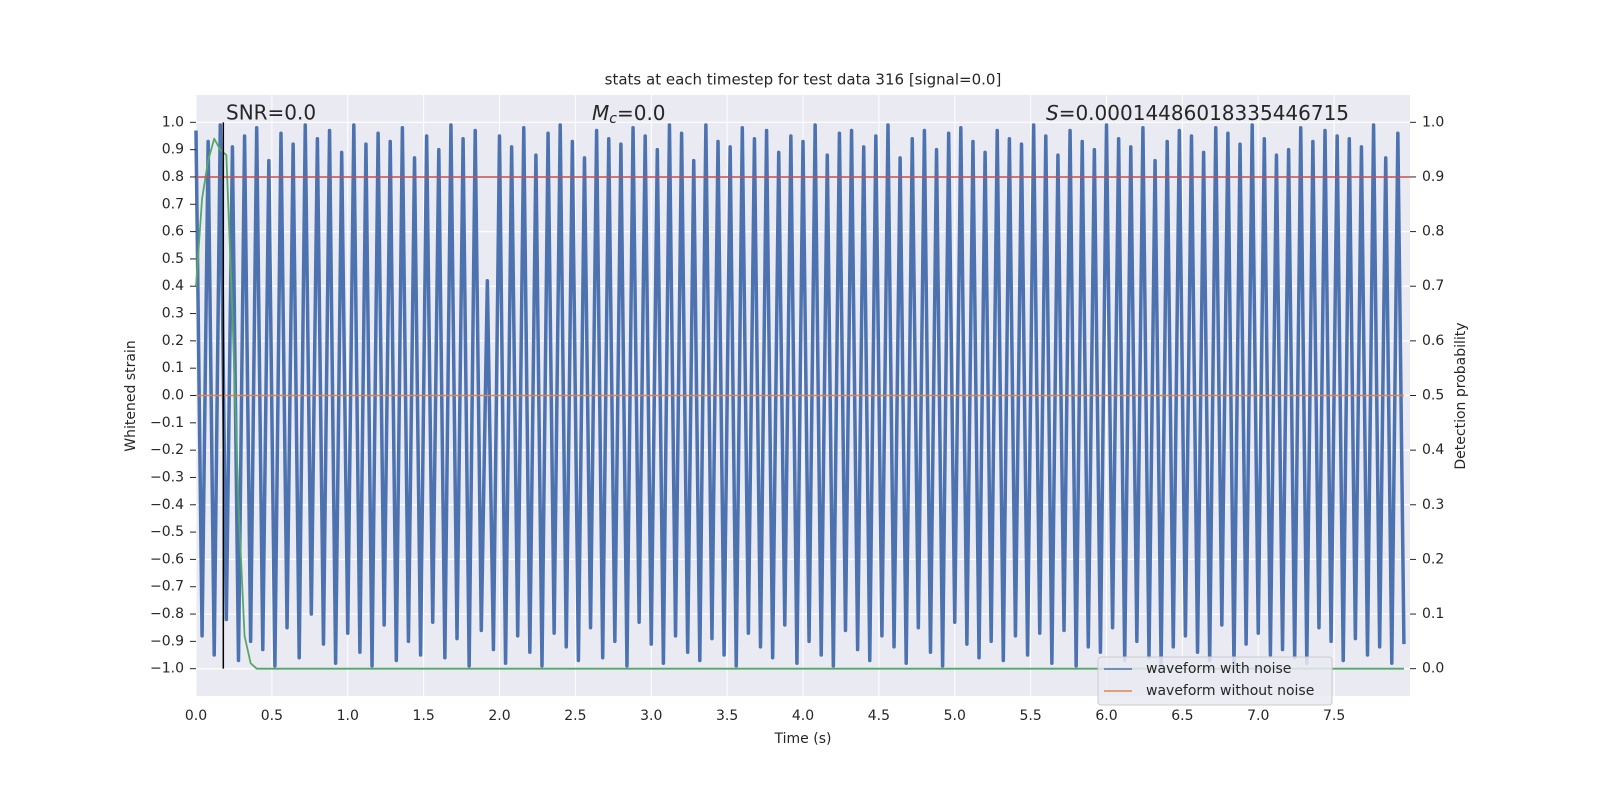  I want to click on x-tick-label: 0.0, so click(196, 716).